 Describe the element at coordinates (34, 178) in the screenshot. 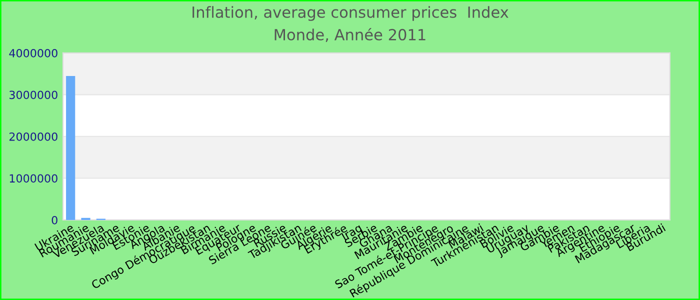

I see `y-tick-label: 1000000` at that location.